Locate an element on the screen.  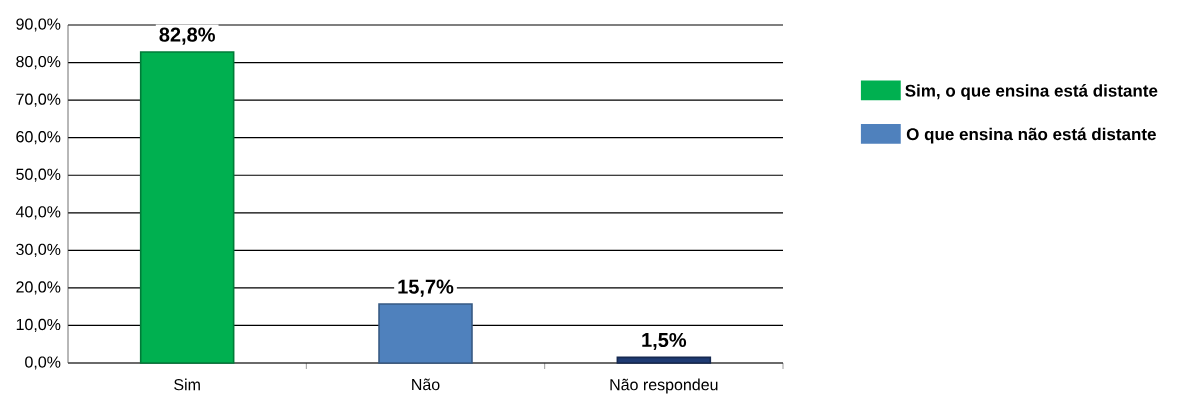
data-label: 82,8% is located at coordinates (187, 36).